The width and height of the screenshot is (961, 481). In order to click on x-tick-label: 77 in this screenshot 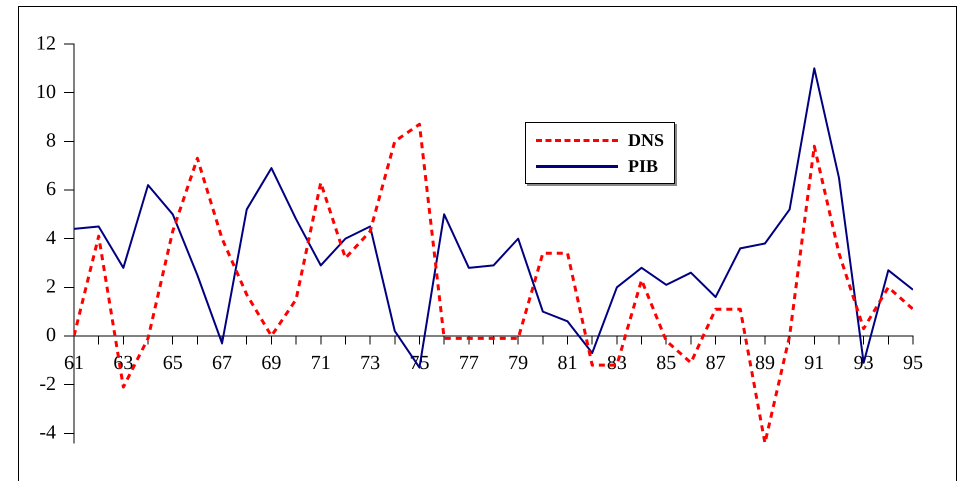, I will do `click(468, 363)`.